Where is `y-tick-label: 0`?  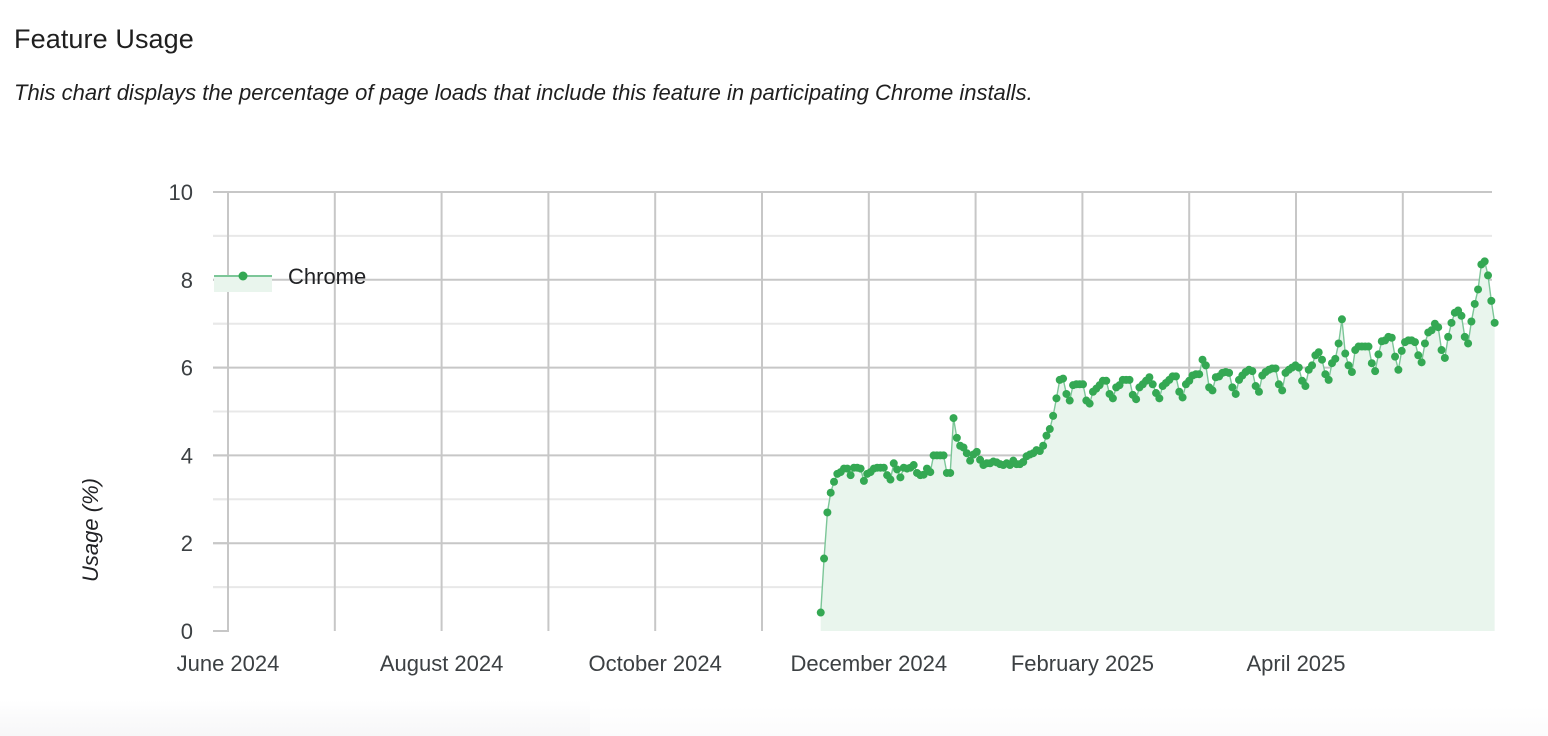
y-tick-label: 0 is located at coordinates (187, 631).